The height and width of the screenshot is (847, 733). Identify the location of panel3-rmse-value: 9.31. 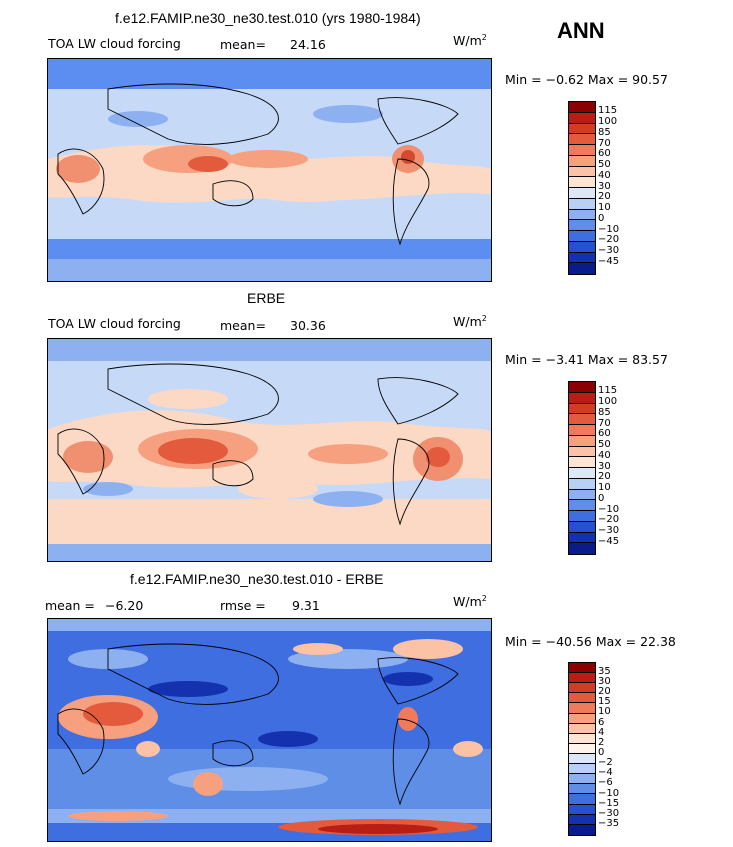
(306, 605).